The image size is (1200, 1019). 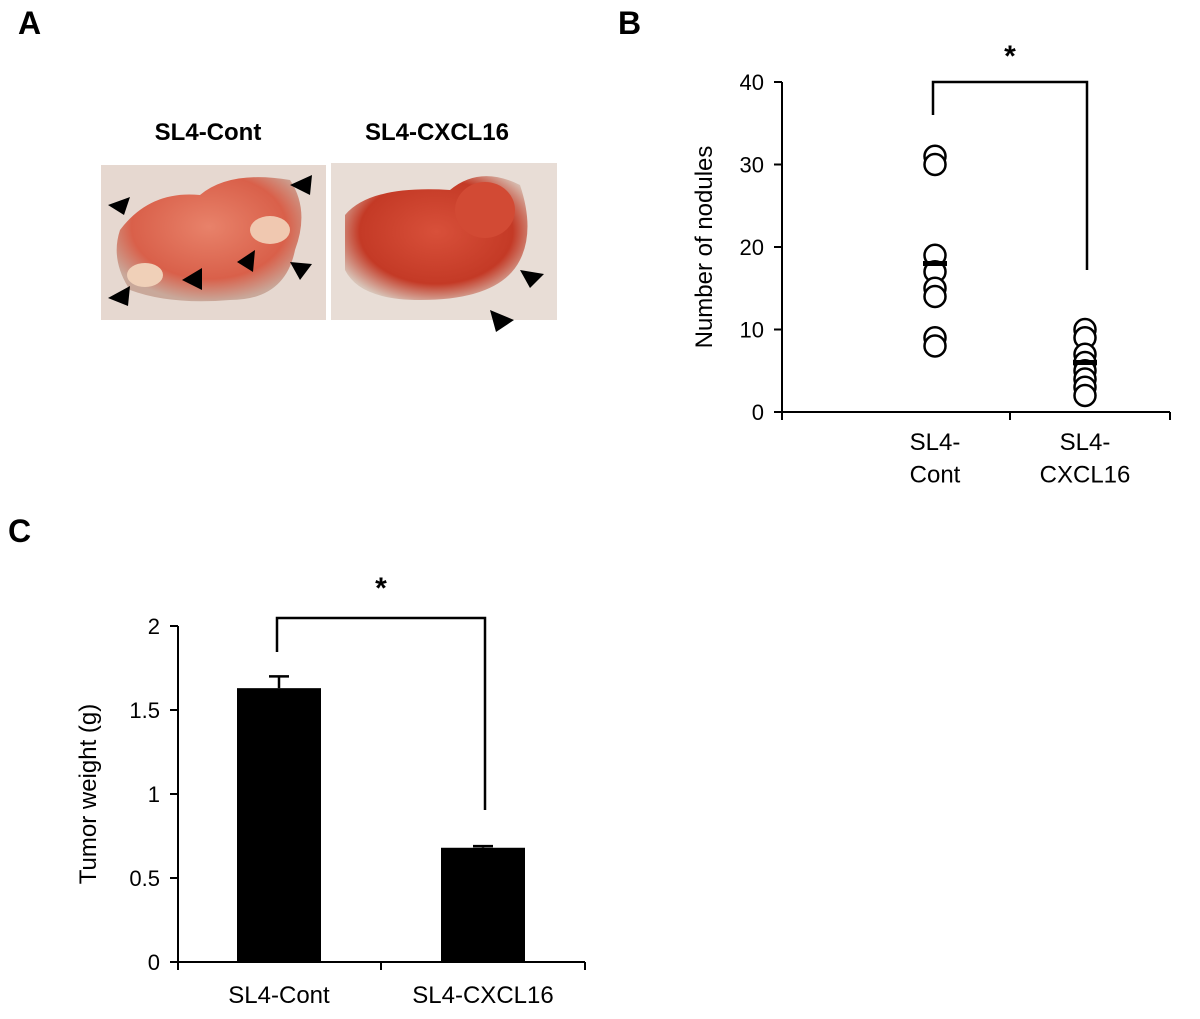 What do you see at coordinates (208, 132) in the screenshot?
I see `photo-label: SL4-Cont` at bounding box center [208, 132].